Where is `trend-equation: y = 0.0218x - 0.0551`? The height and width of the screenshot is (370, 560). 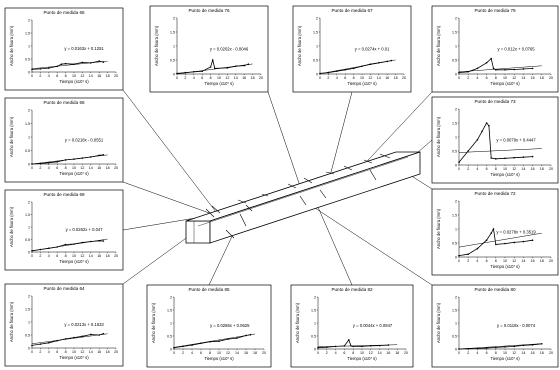 trend-equation: y = 0.0218x - 0.0551 is located at coordinates (84, 139).